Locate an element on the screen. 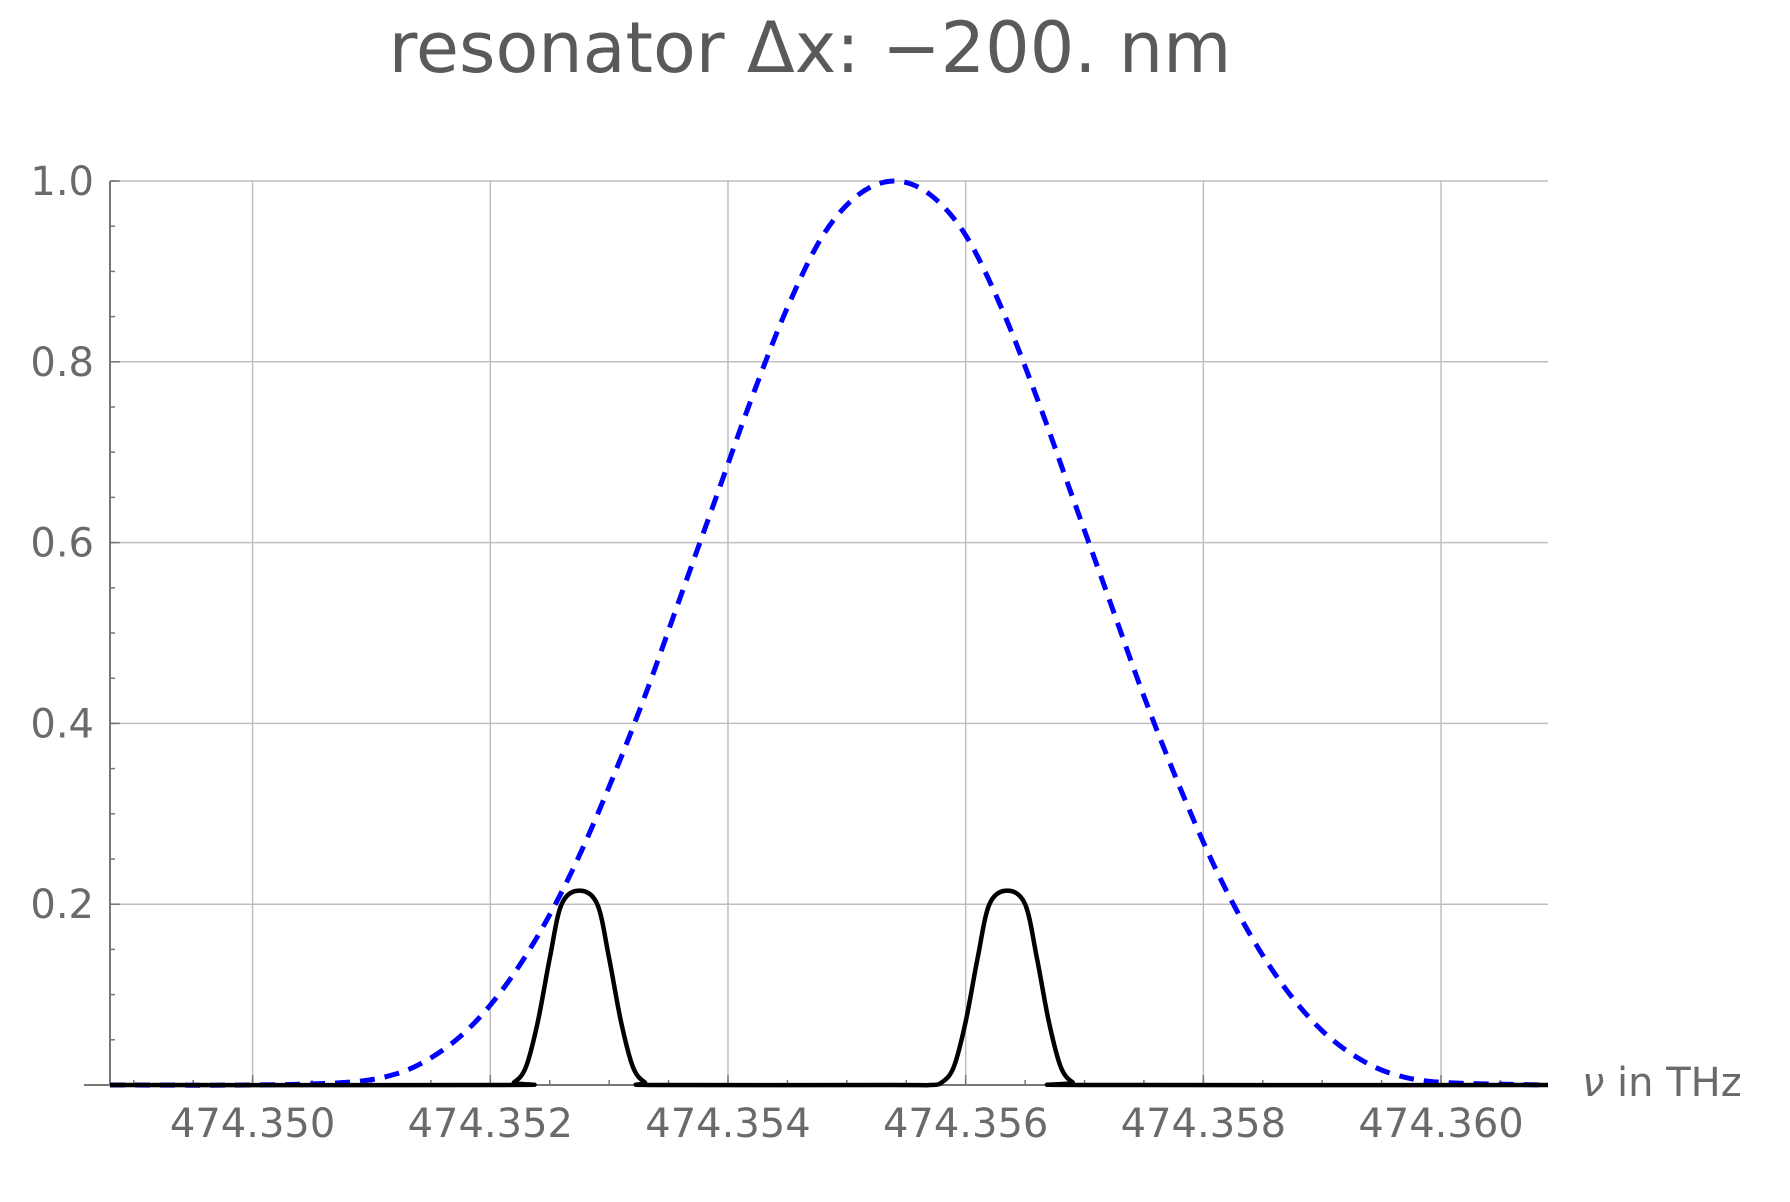 The width and height of the screenshot is (1790, 1202). y-tick-label: 0.8 is located at coordinates (62, 363).